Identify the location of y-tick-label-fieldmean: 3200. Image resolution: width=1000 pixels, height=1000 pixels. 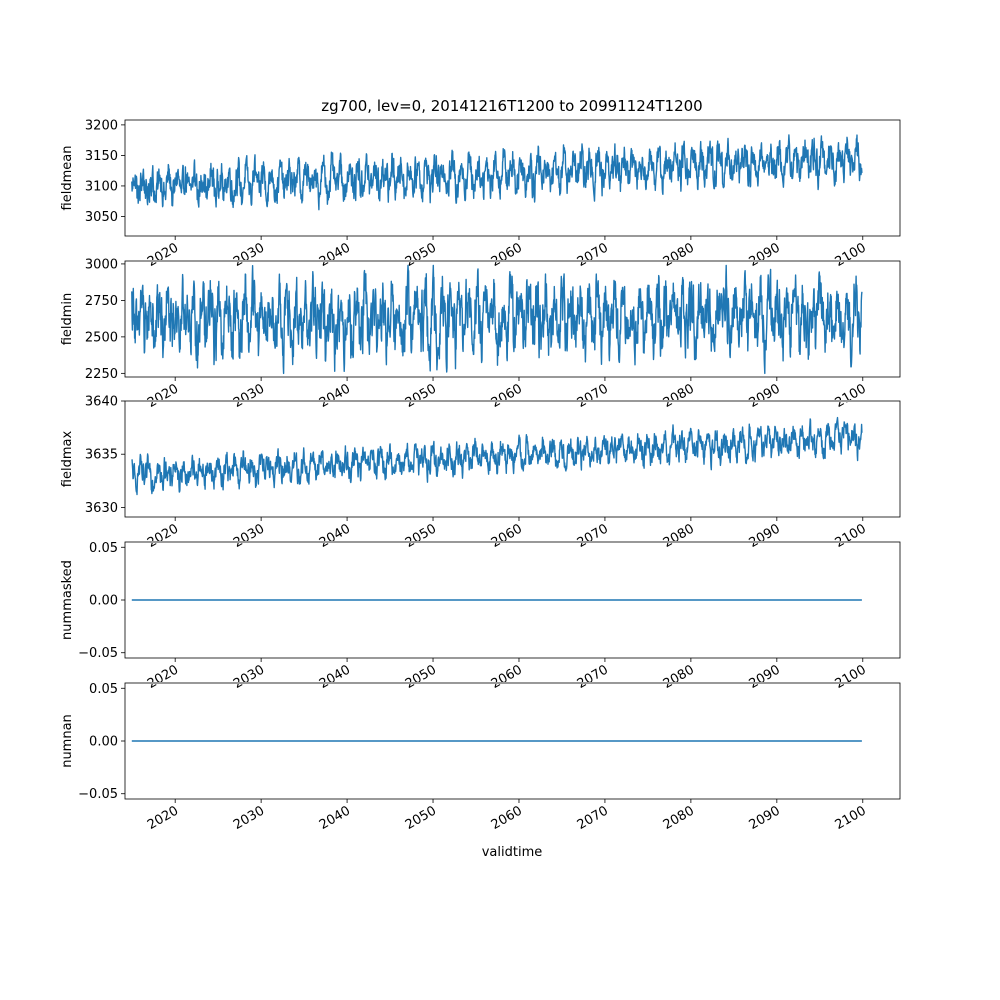
(101, 125).